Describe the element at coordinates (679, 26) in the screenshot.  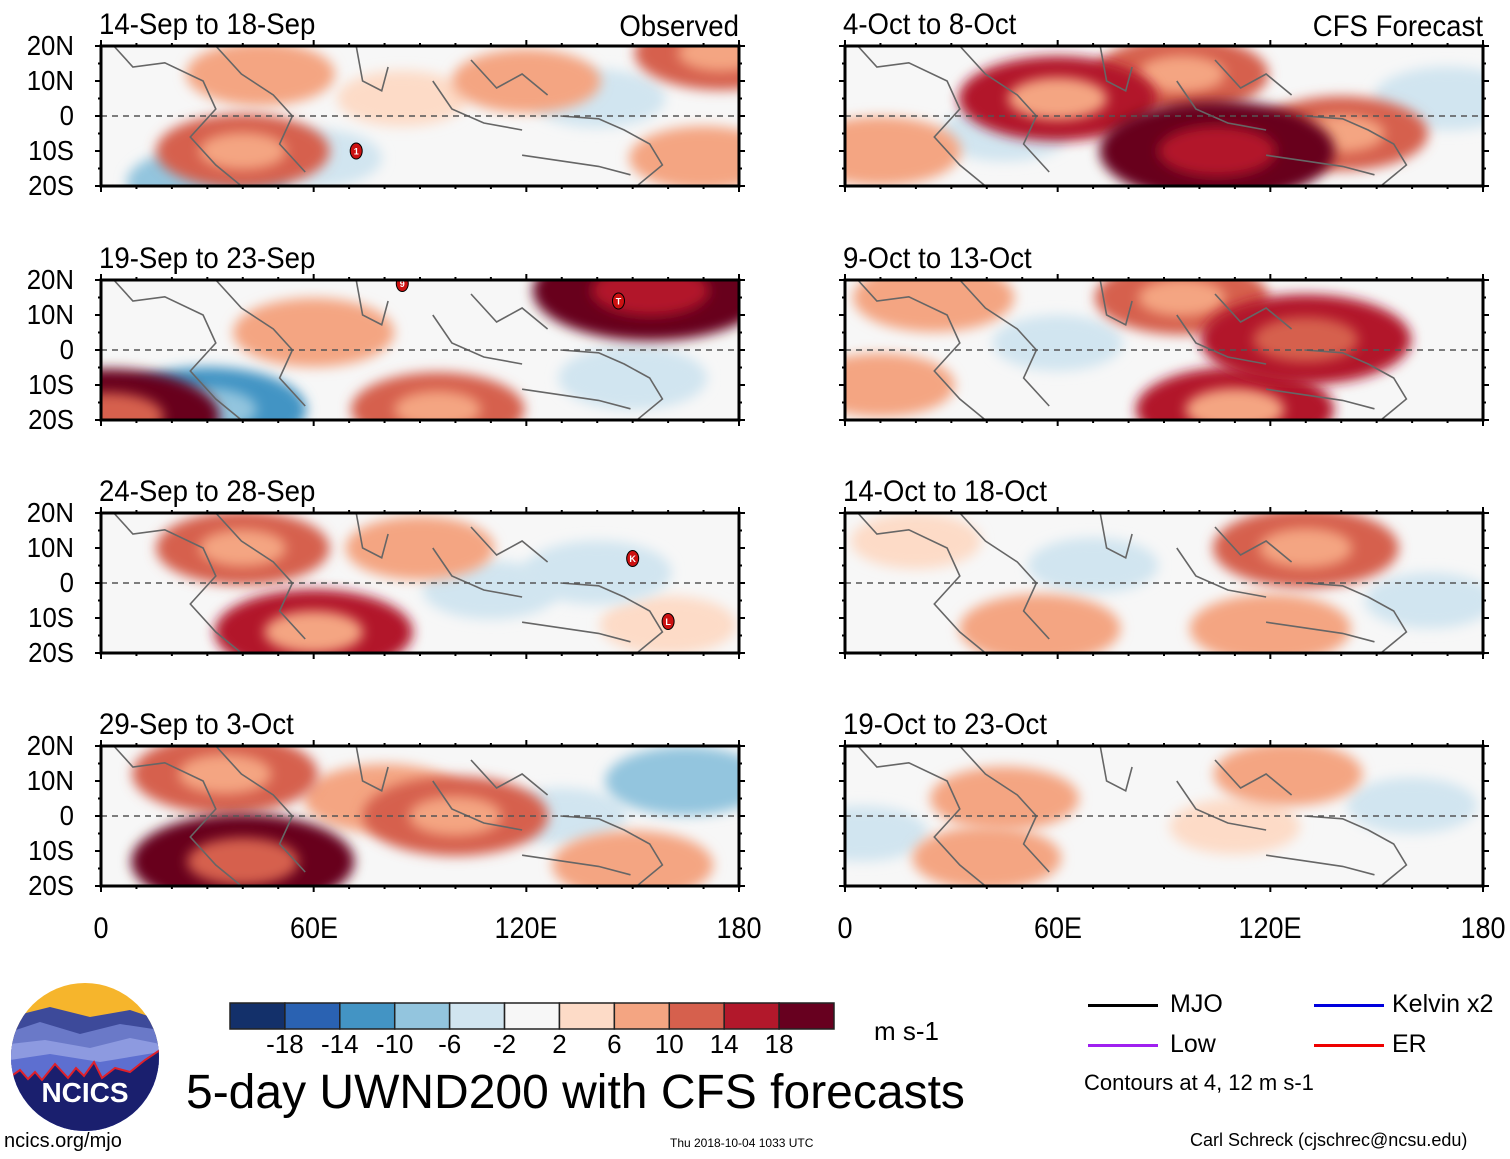
I see `column-header: Observed` at that location.